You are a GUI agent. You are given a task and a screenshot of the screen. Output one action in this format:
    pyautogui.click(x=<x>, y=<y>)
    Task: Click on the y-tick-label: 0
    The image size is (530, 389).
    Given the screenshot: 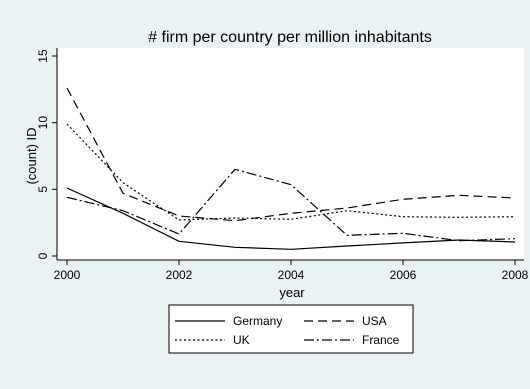 What is the action you would take?
    pyautogui.click(x=43, y=255)
    